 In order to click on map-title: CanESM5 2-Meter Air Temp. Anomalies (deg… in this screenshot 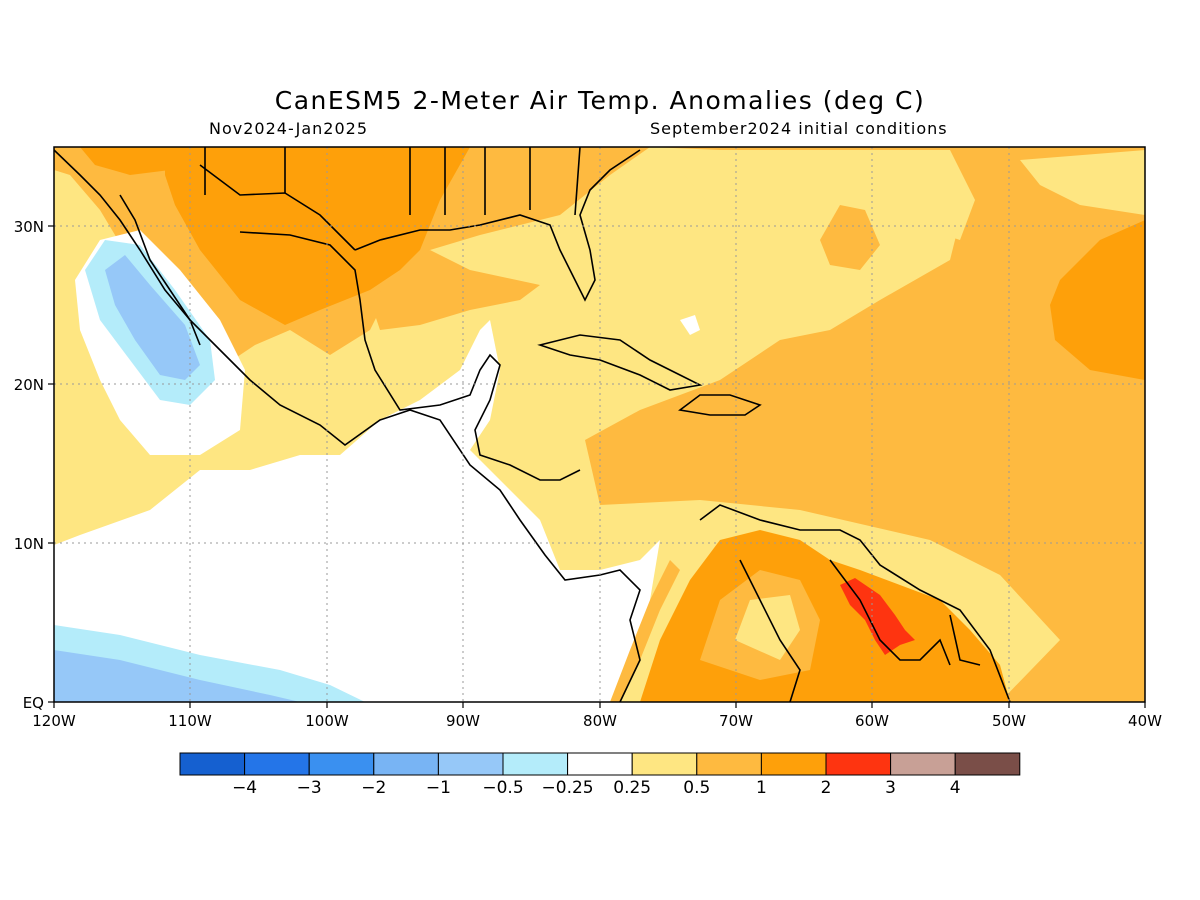, I will do `click(600, 100)`.